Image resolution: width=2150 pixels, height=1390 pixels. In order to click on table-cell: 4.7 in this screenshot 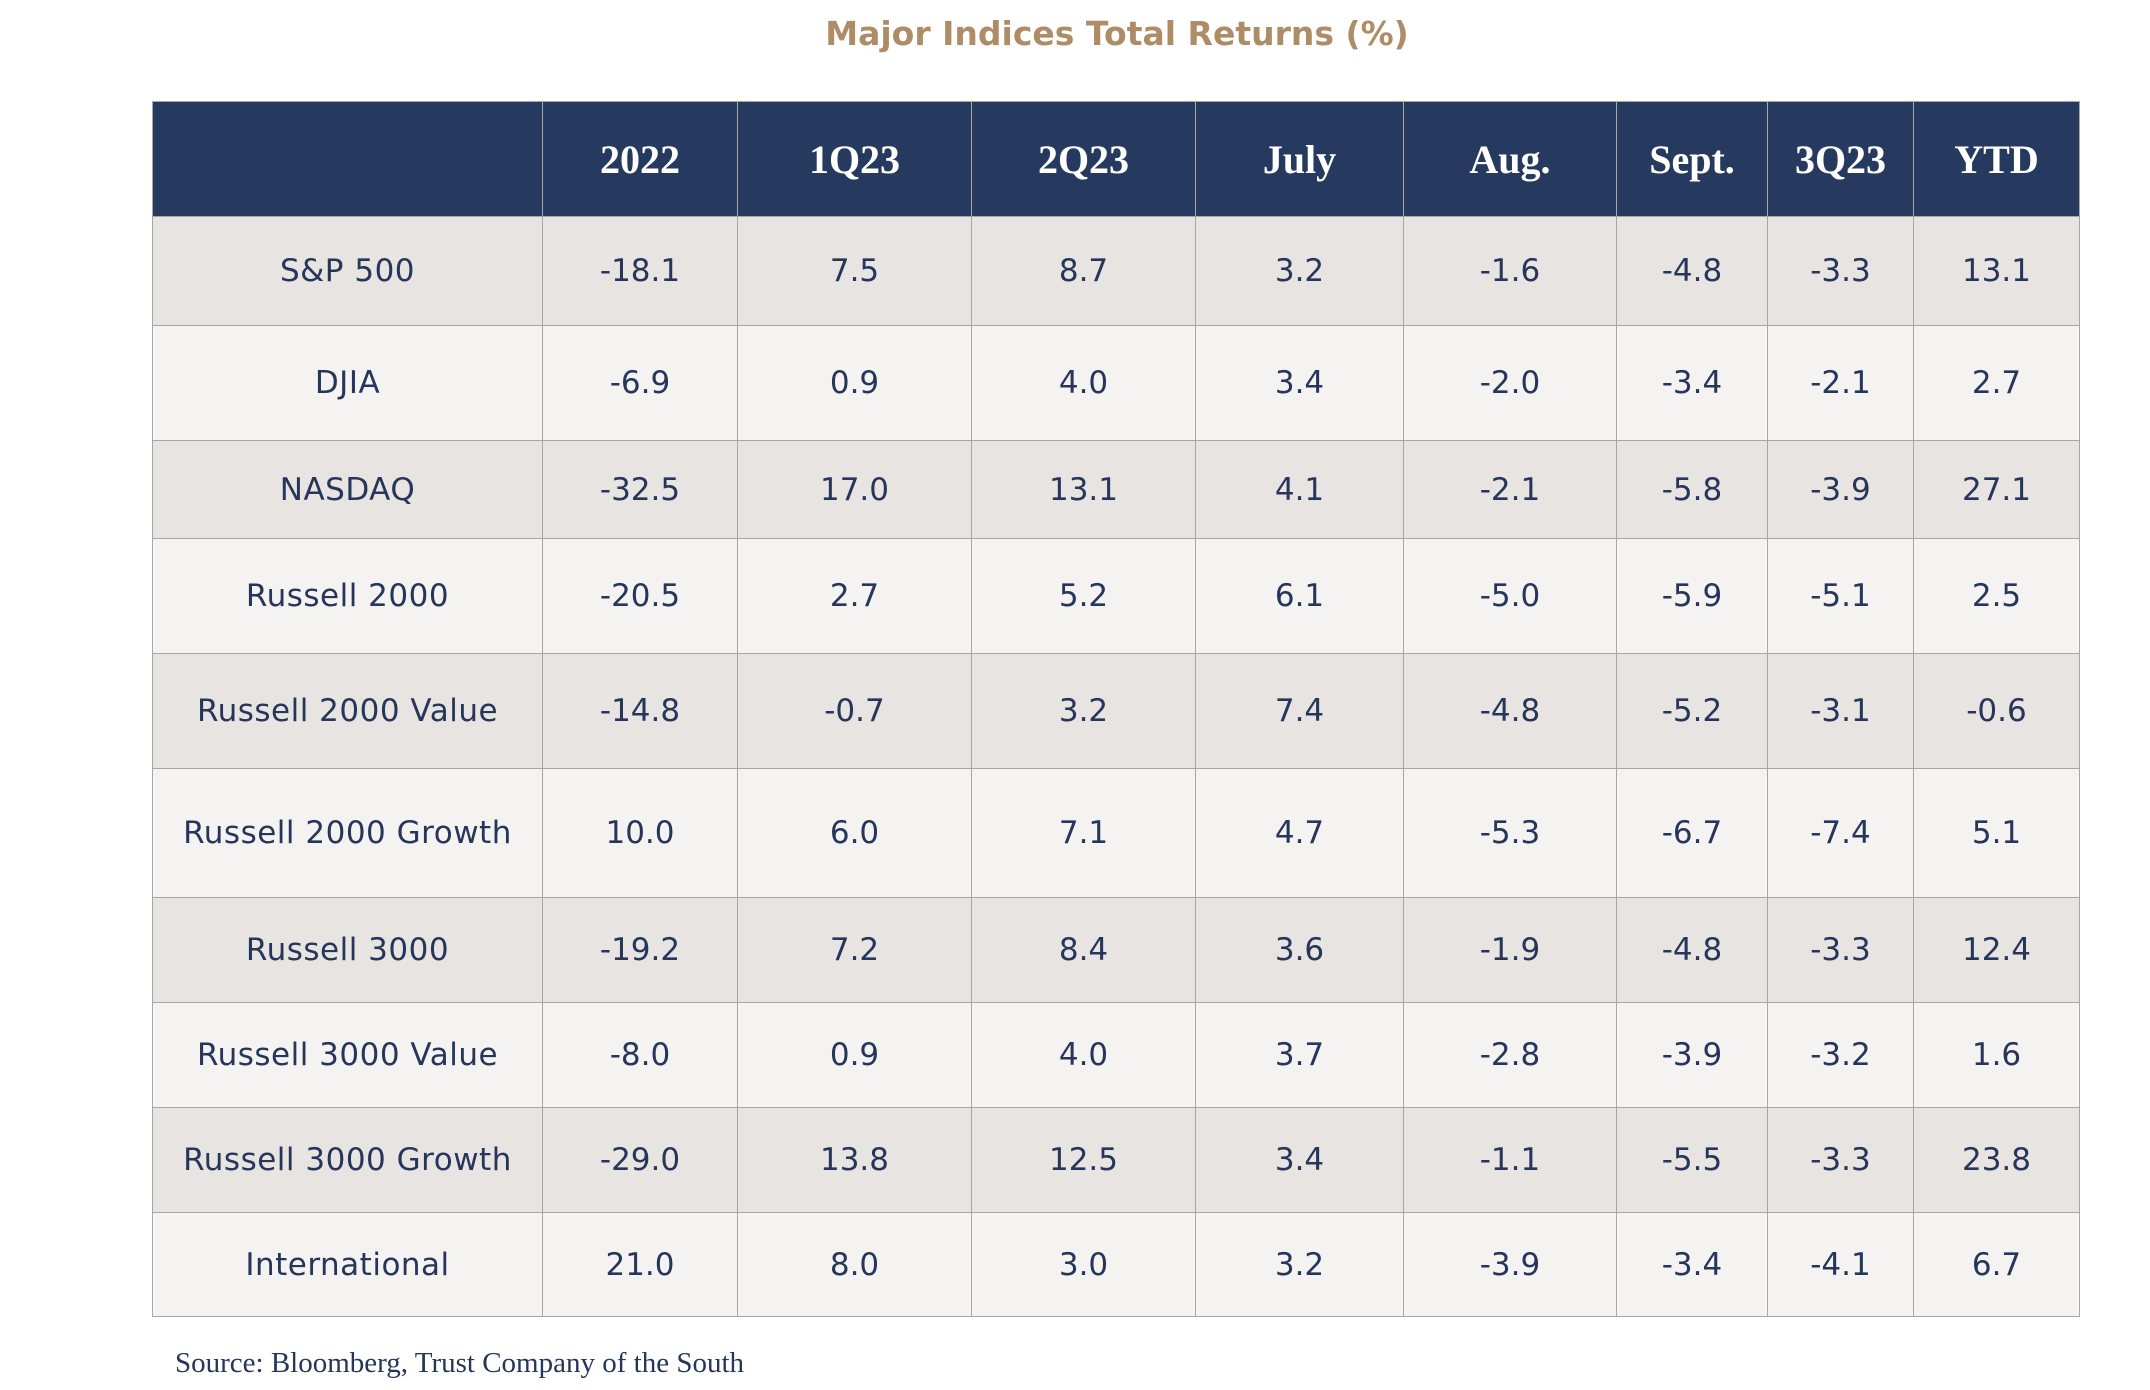, I will do `click(1299, 833)`.